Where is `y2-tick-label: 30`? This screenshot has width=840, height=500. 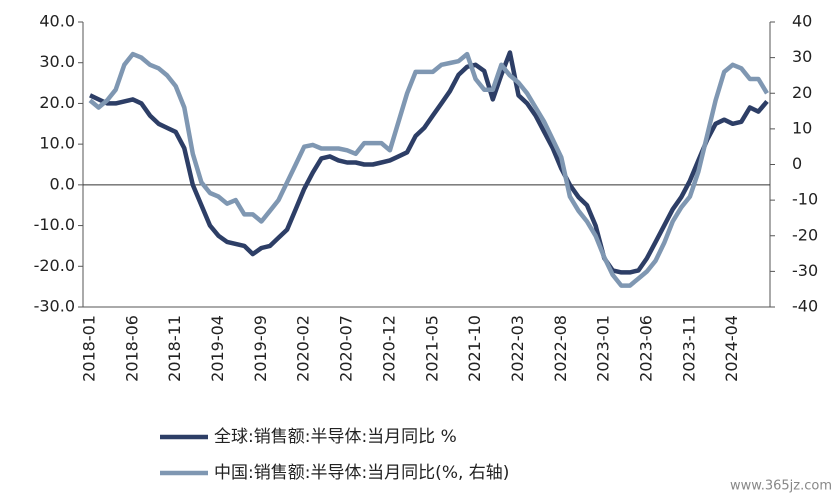
y2-tick-label: 30 is located at coordinates (802, 56).